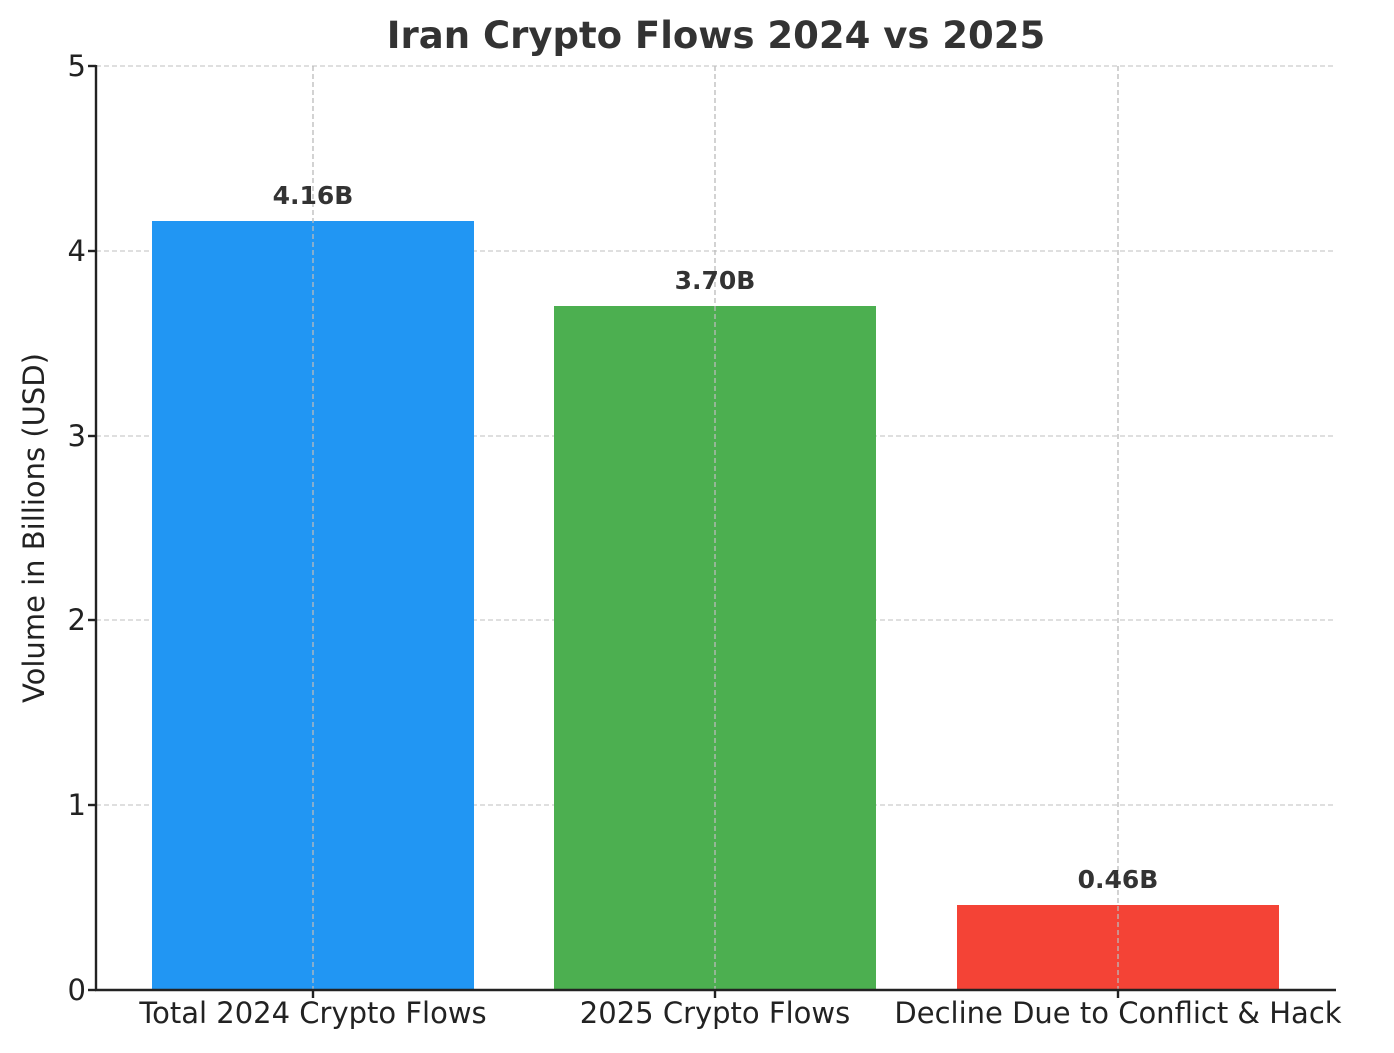  I want to click on x-tick-label: Total 2024 Crypto Flows, so click(313, 1013).